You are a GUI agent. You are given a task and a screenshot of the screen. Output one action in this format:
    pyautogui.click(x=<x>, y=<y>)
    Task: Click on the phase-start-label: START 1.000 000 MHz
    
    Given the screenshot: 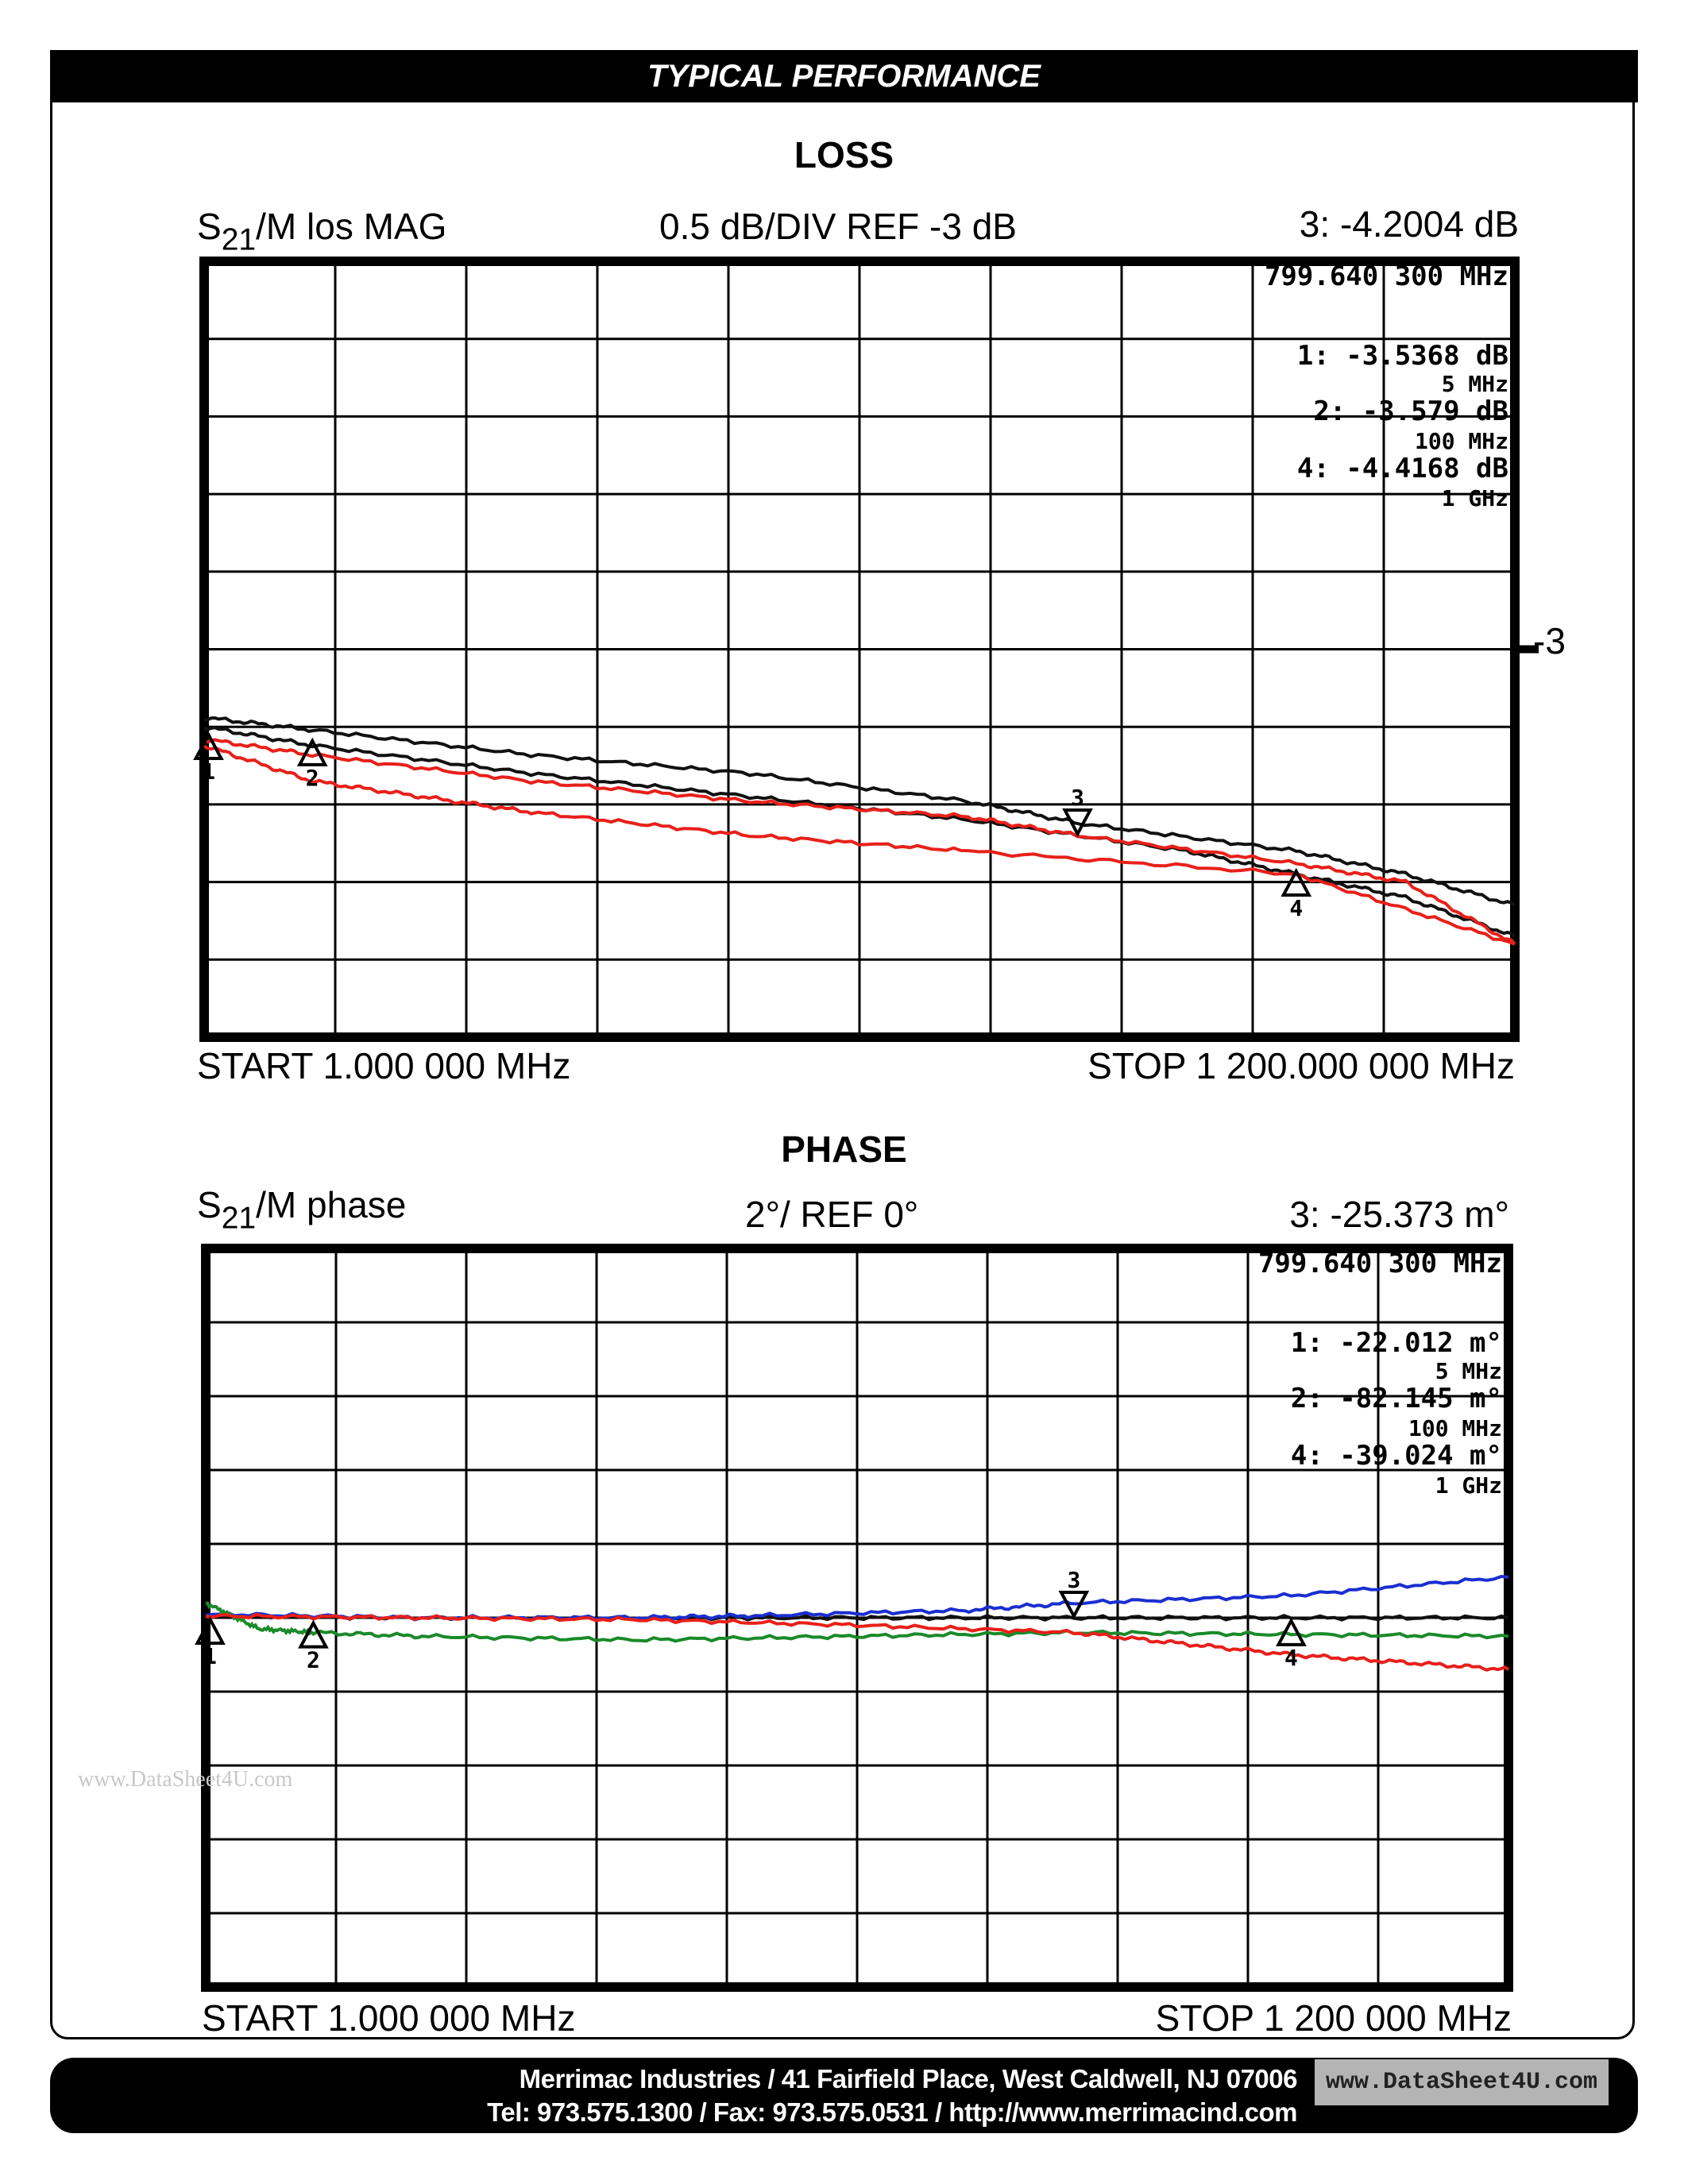 What is the action you would take?
    pyautogui.click(x=389, y=2018)
    